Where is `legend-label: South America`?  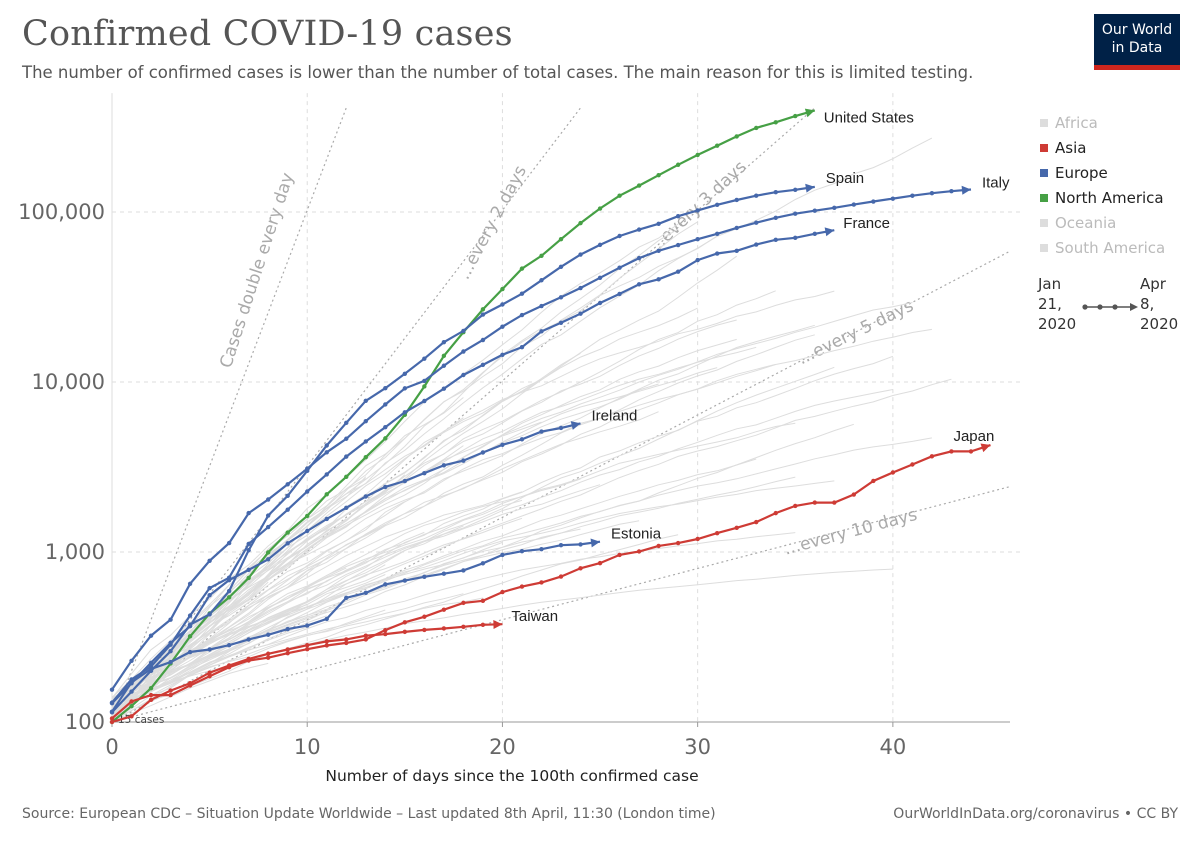 legend-label: South America is located at coordinates (1110, 247).